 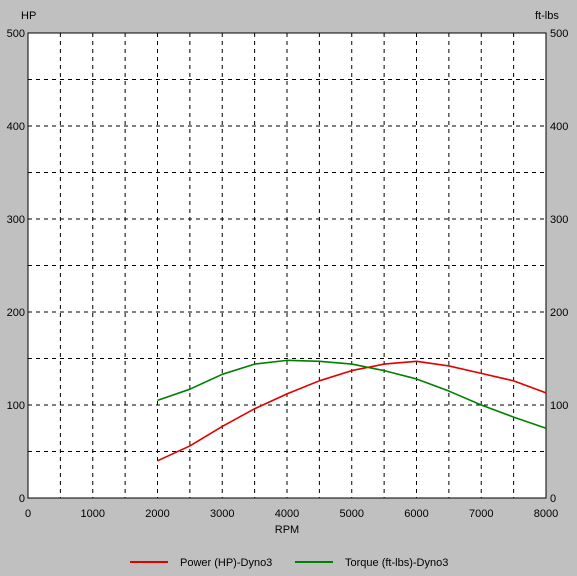 I want to click on x-tick-label: 8000, so click(x=546, y=514).